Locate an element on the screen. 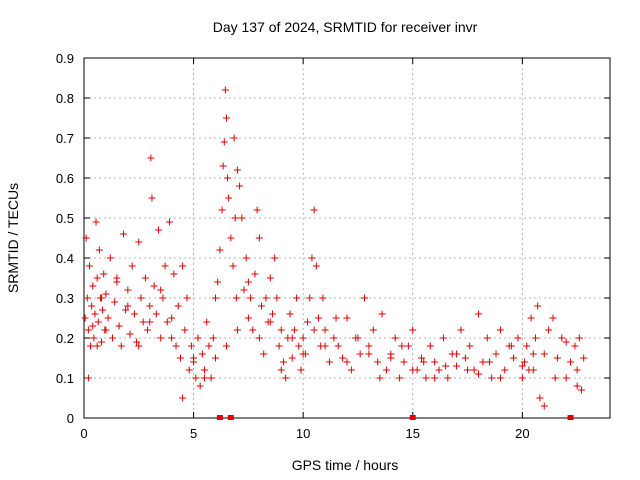 The width and height of the screenshot is (640, 480). y-tick-label: 0.9 is located at coordinates (65, 58).